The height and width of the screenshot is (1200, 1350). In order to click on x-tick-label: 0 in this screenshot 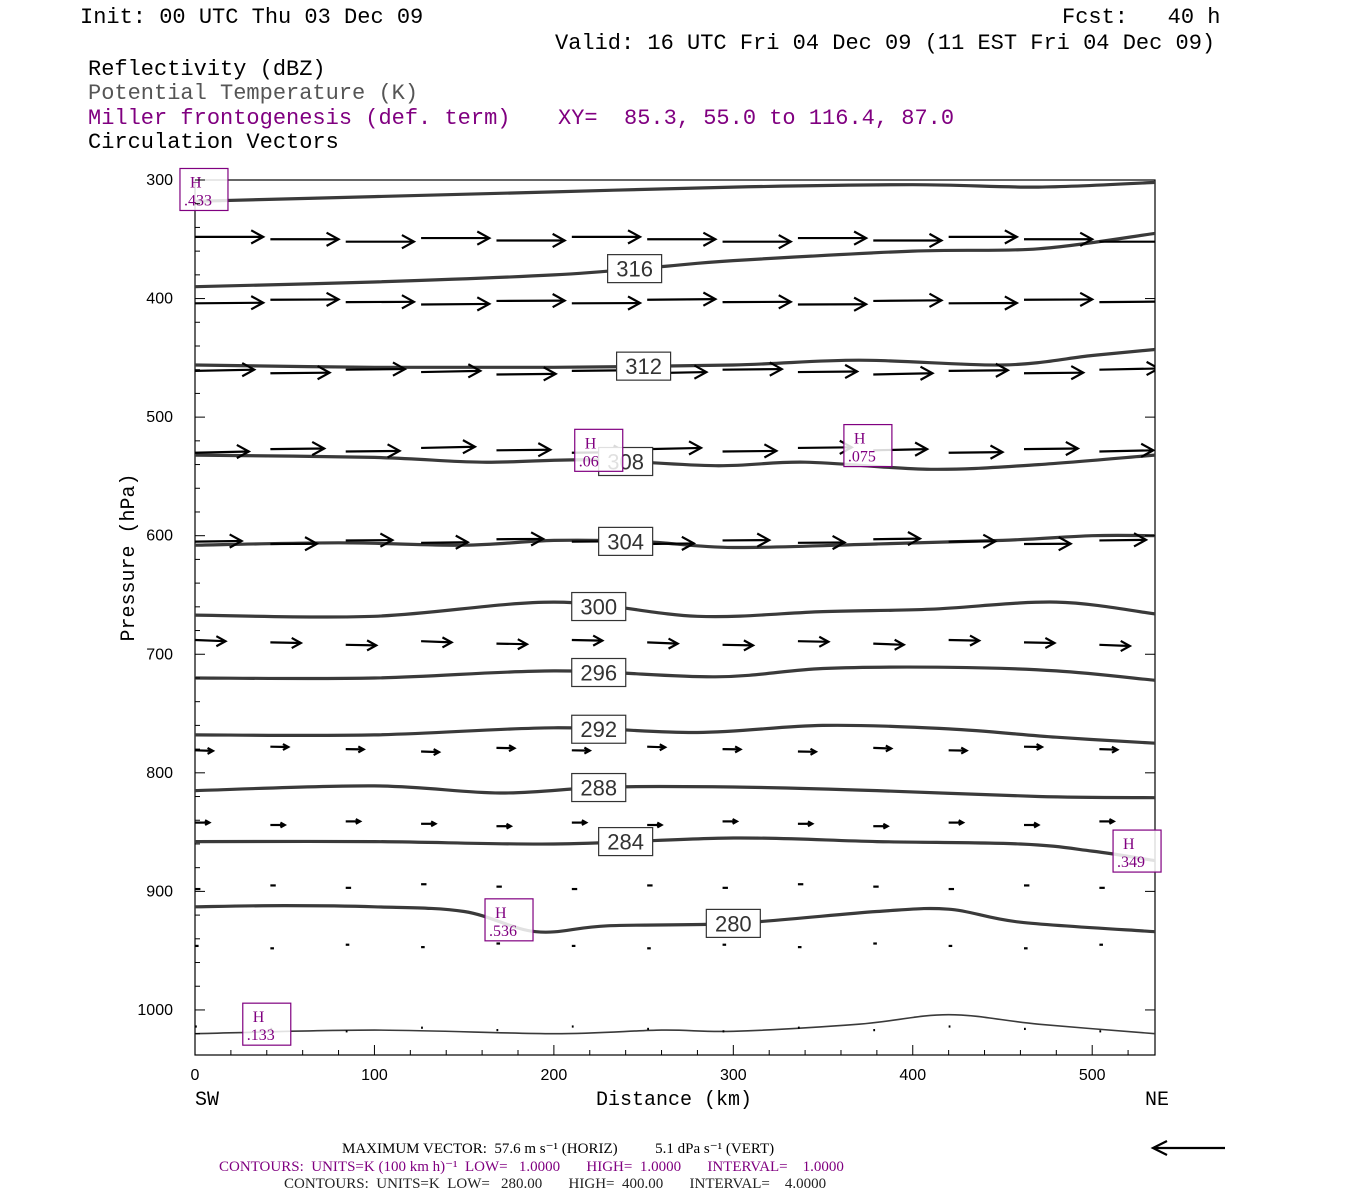, I will do `click(195, 1075)`.